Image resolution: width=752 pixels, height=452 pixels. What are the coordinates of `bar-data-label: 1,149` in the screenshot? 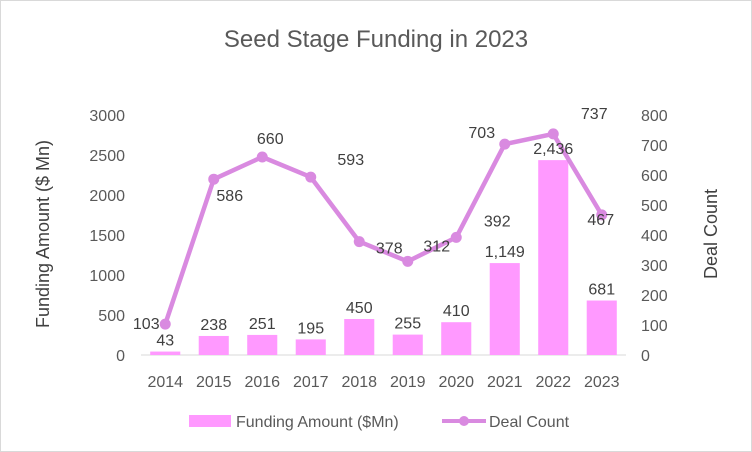 It's located at (505, 252).